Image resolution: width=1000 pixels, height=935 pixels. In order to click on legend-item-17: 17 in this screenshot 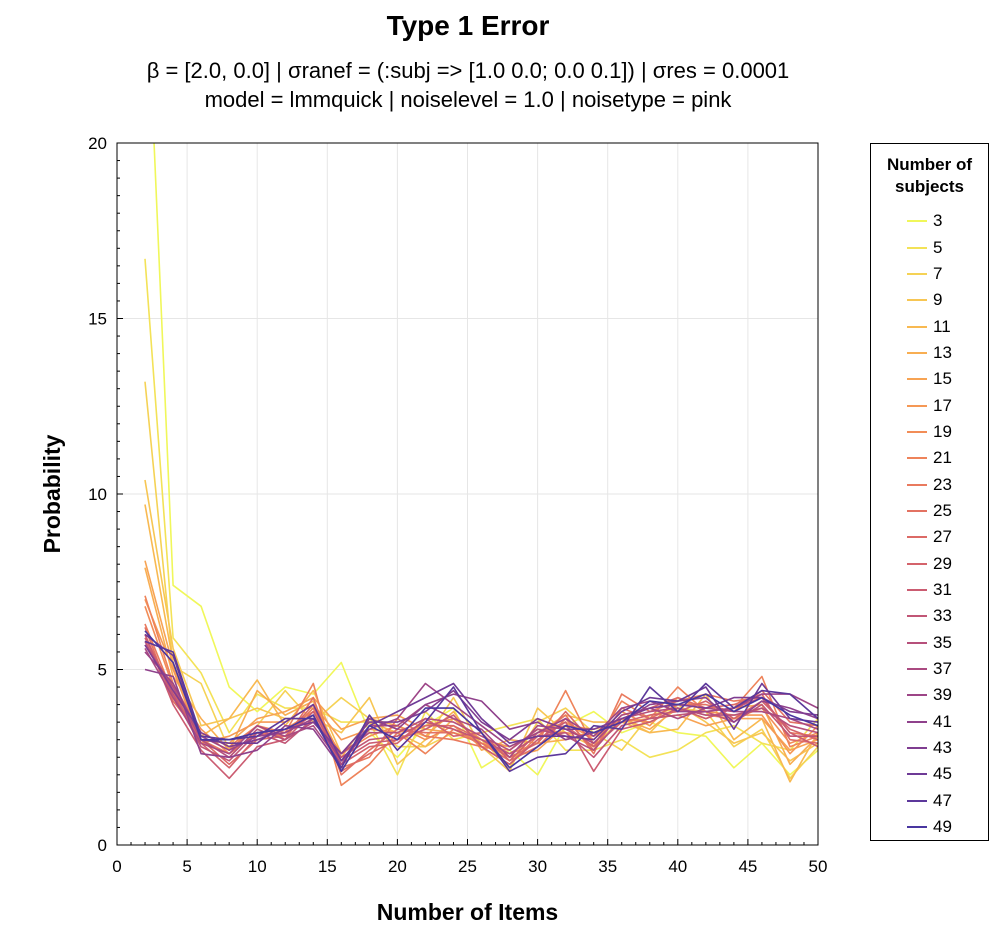, I will do `click(929, 405)`.